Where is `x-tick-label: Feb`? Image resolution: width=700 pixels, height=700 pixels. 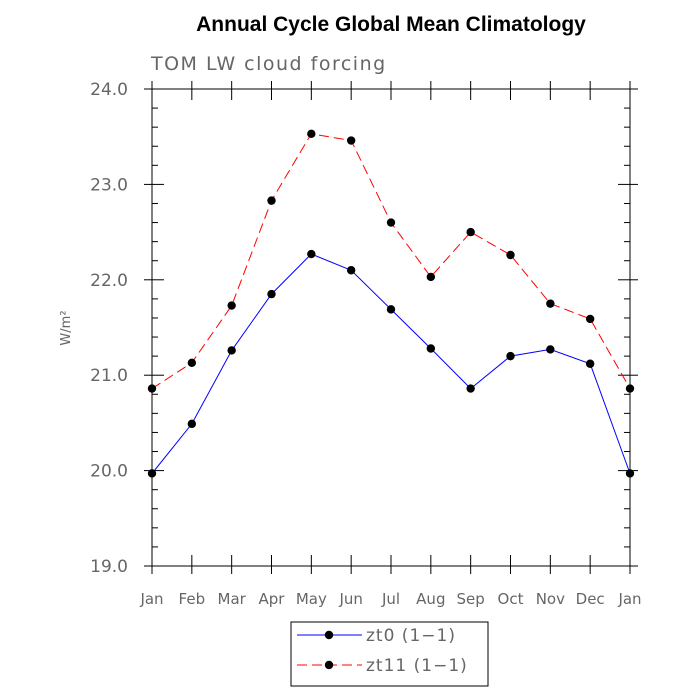 x-tick-label: Feb is located at coordinates (192, 599).